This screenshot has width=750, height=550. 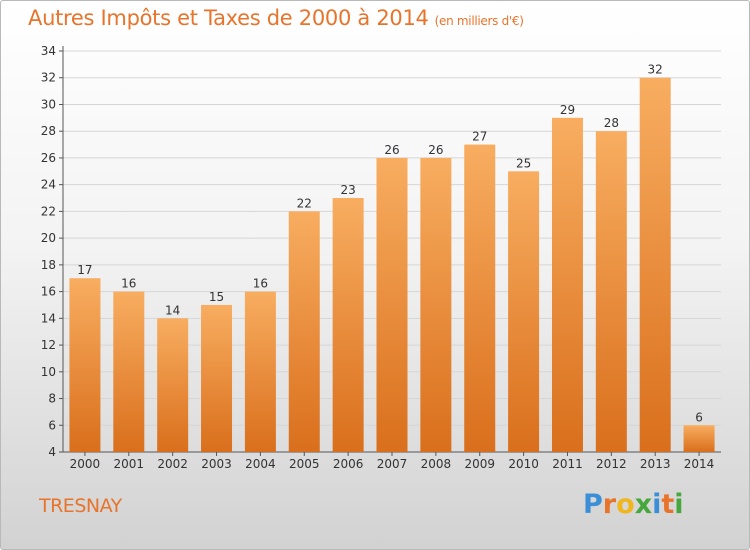 What do you see at coordinates (48, 211) in the screenshot?
I see `y-tick-label: 22` at bounding box center [48, 211].